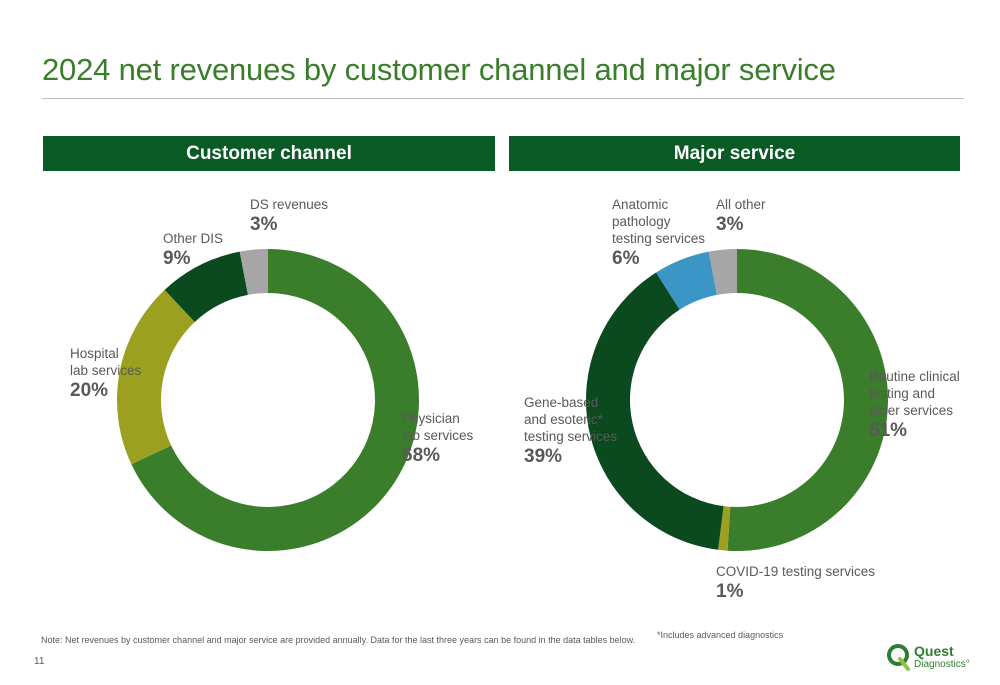 This screenshot has height=685, width=1000. What do you see at coordinates (39, 661) in the screenshot?
I see `page-number: 11` at bounding box center [39, 661].